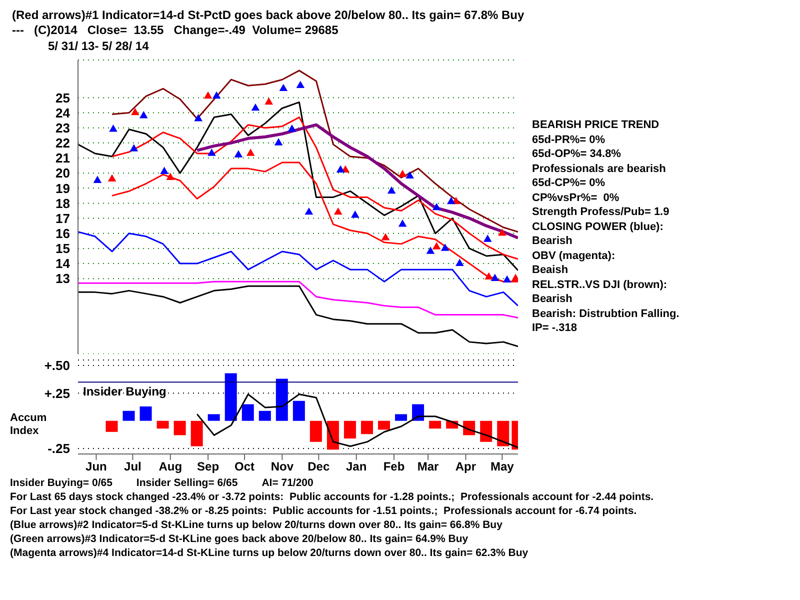 This screenshot has height=600, width=800. I want to click on x-tick-label: Oct, so click(244, 467).